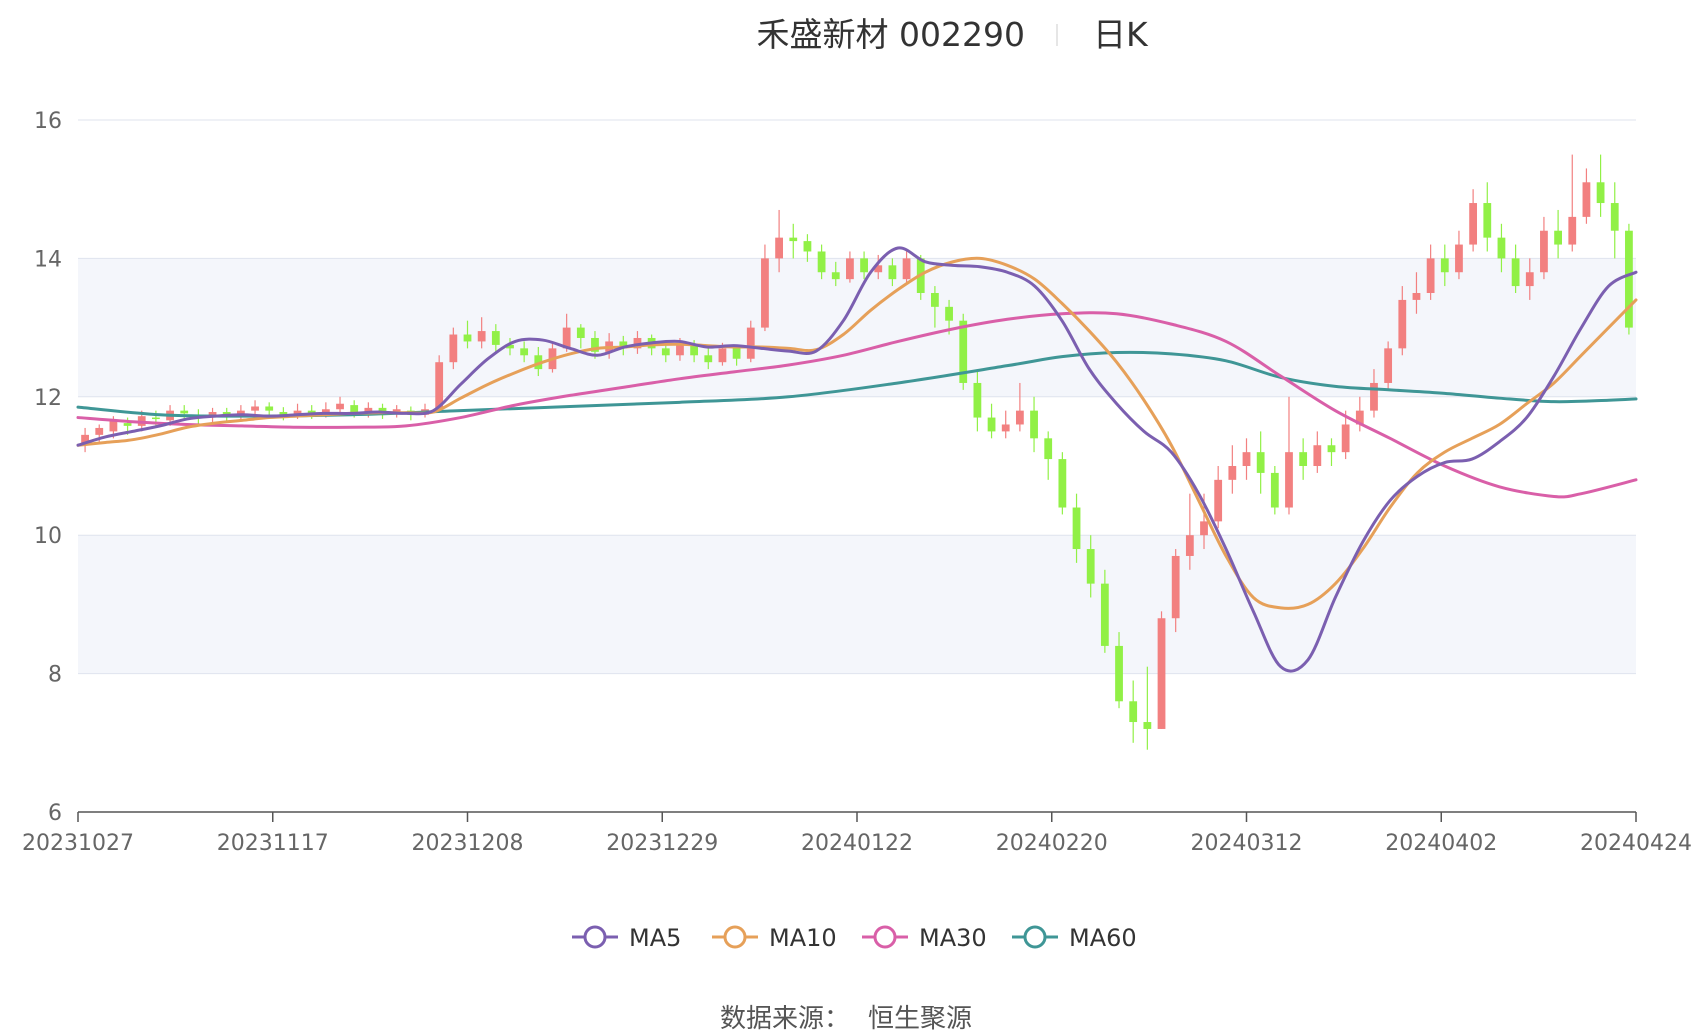  Describe the element at coordinates (48, 259) in the screenshot. I see `y-tick-label: 14` at that location.